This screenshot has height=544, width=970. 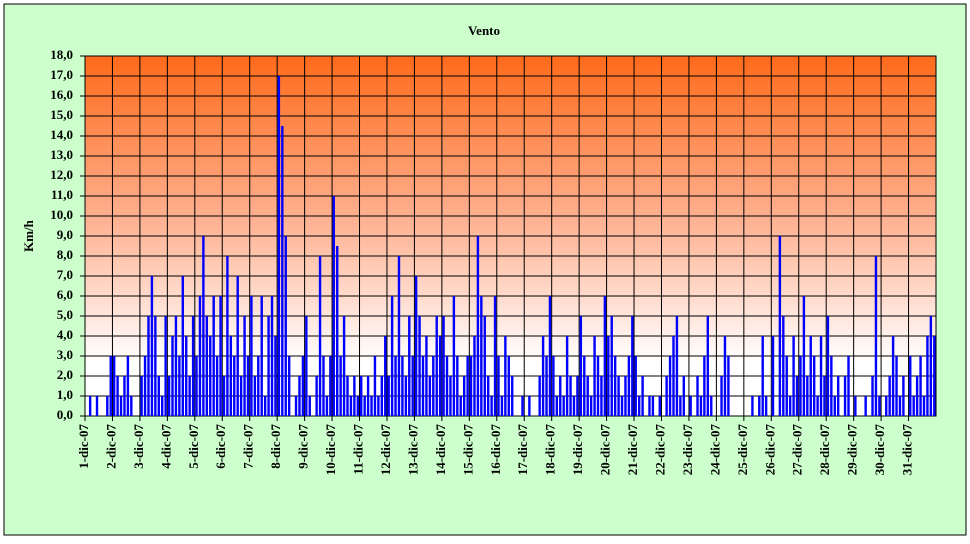 I want to click on x-tick-label: 22-dic-07, so click(x=659, y=450).